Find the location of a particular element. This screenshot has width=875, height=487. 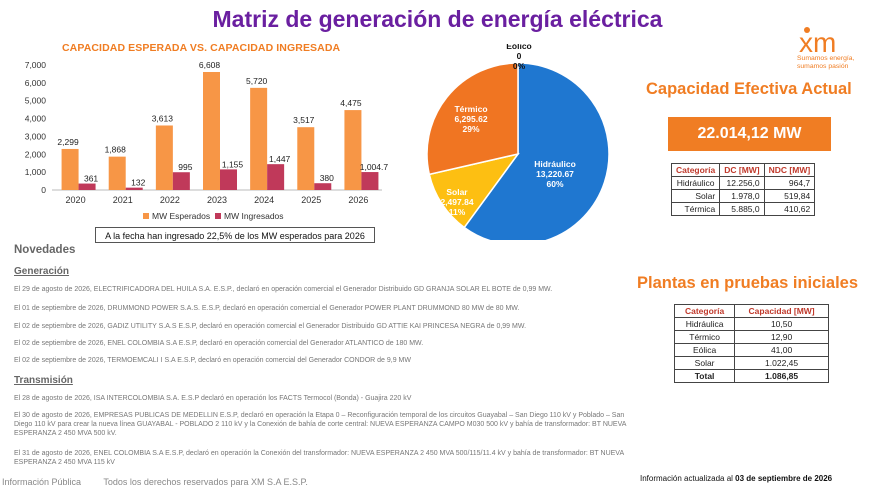

header-cell: Capacidad [MW] is located at coordinates (781, 311).